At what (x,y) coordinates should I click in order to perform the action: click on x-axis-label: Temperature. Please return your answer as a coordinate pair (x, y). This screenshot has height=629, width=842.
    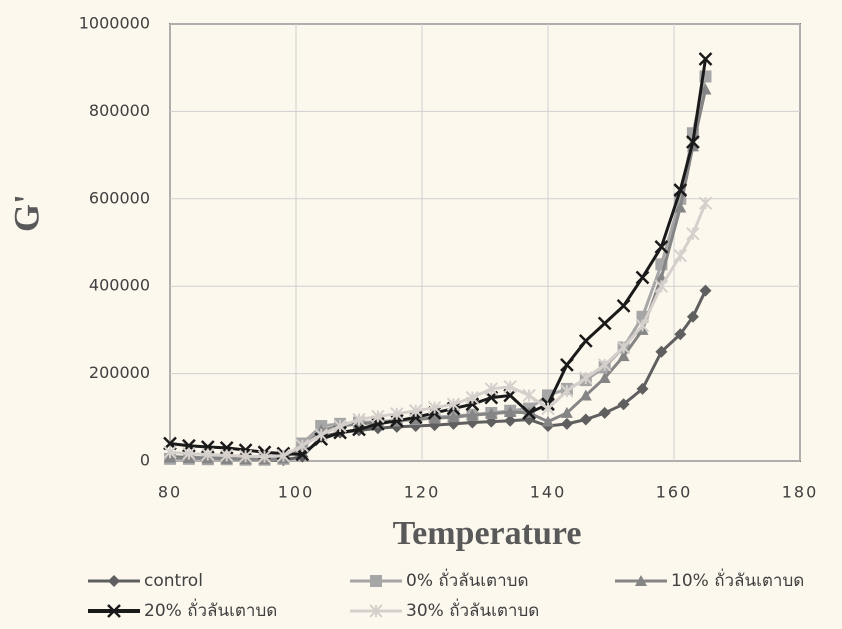
    Looking at the image, I should click on (487, 533).